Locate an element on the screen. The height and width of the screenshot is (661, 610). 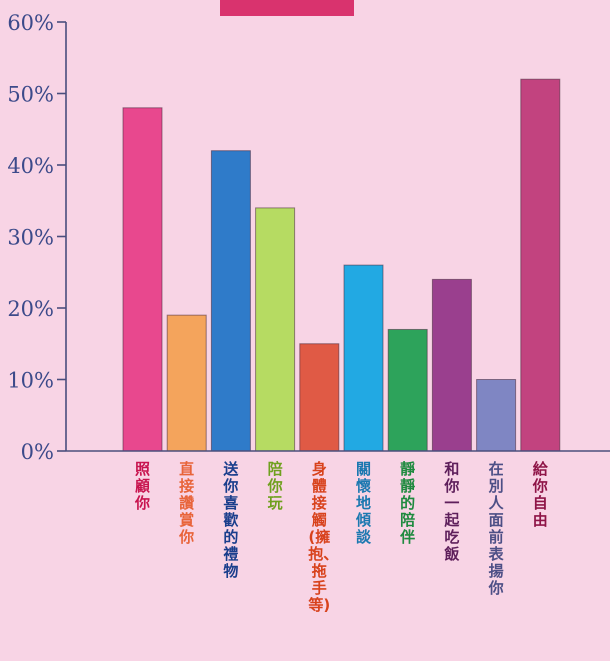
category-label: 照顧你 is located at coordinates (142, 486).